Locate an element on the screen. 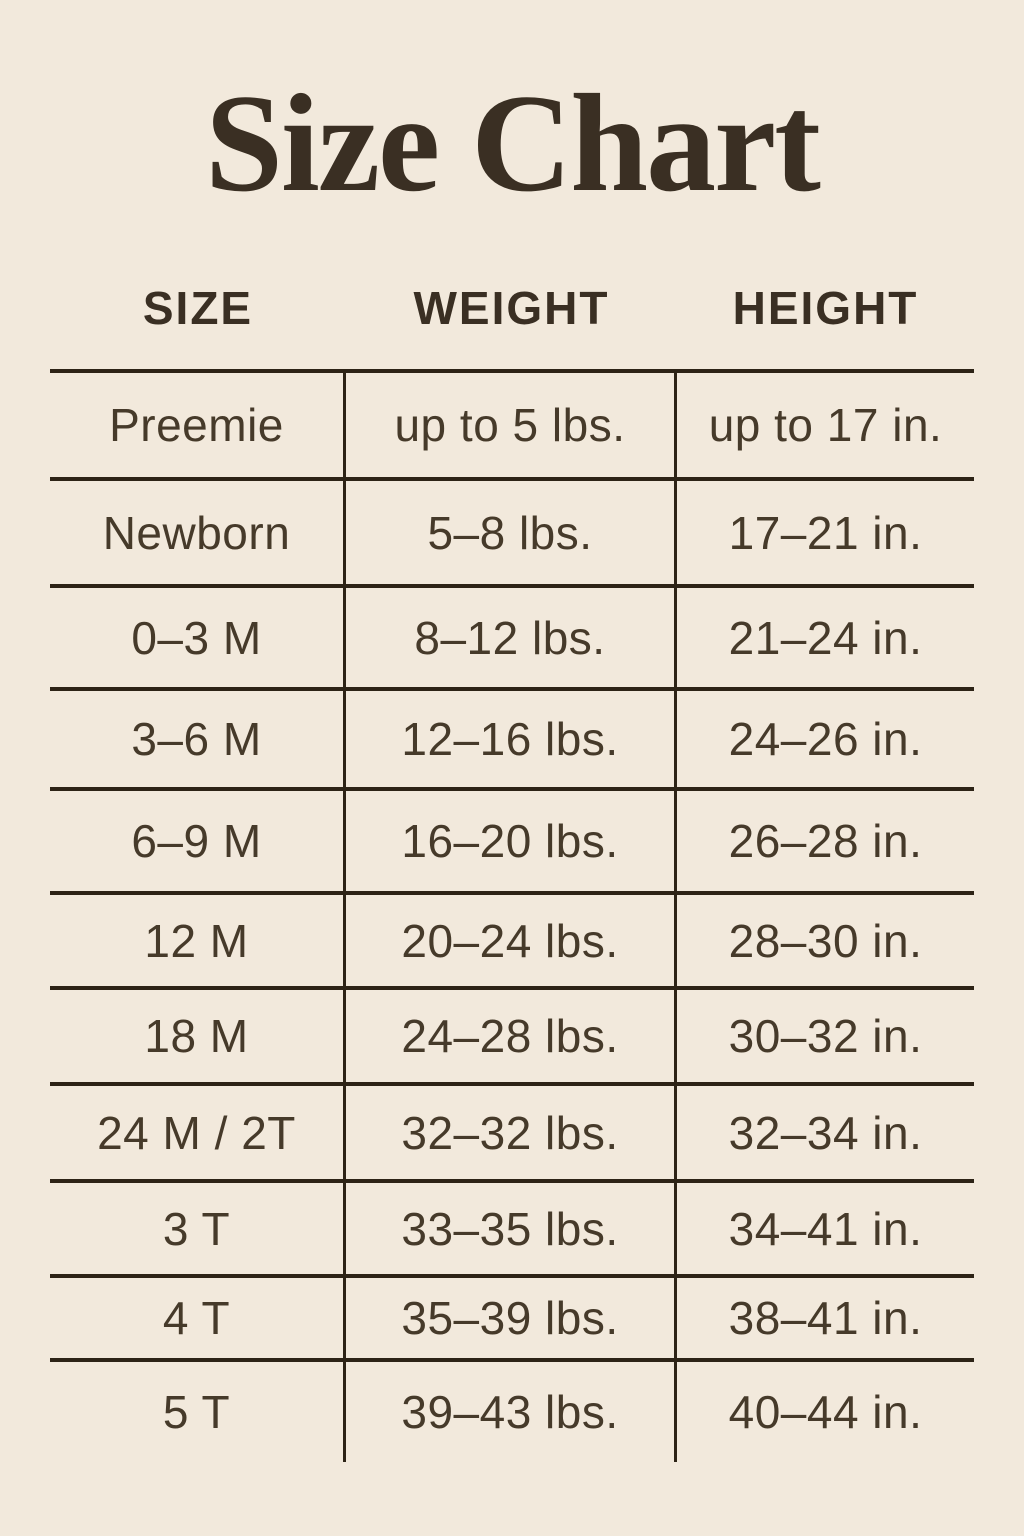  table-row: 0–3 M 8–12 lbs. 21–24 in. is located at coordinates (512, 636).